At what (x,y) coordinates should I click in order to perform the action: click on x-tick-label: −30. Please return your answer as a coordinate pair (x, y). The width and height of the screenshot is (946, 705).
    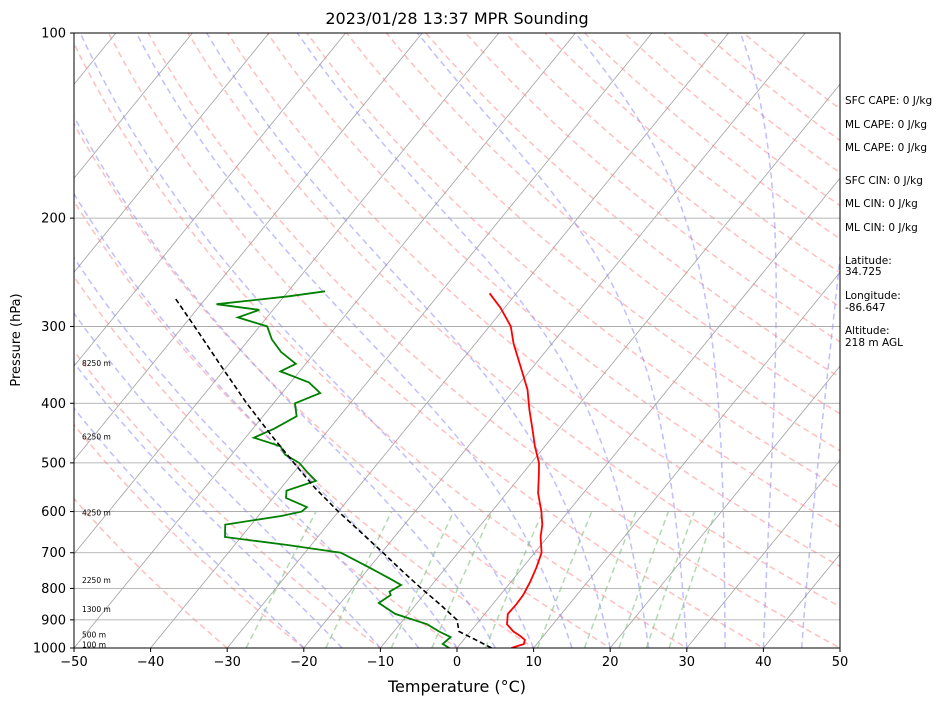
    Looking at the image, I should click on (226, 662).